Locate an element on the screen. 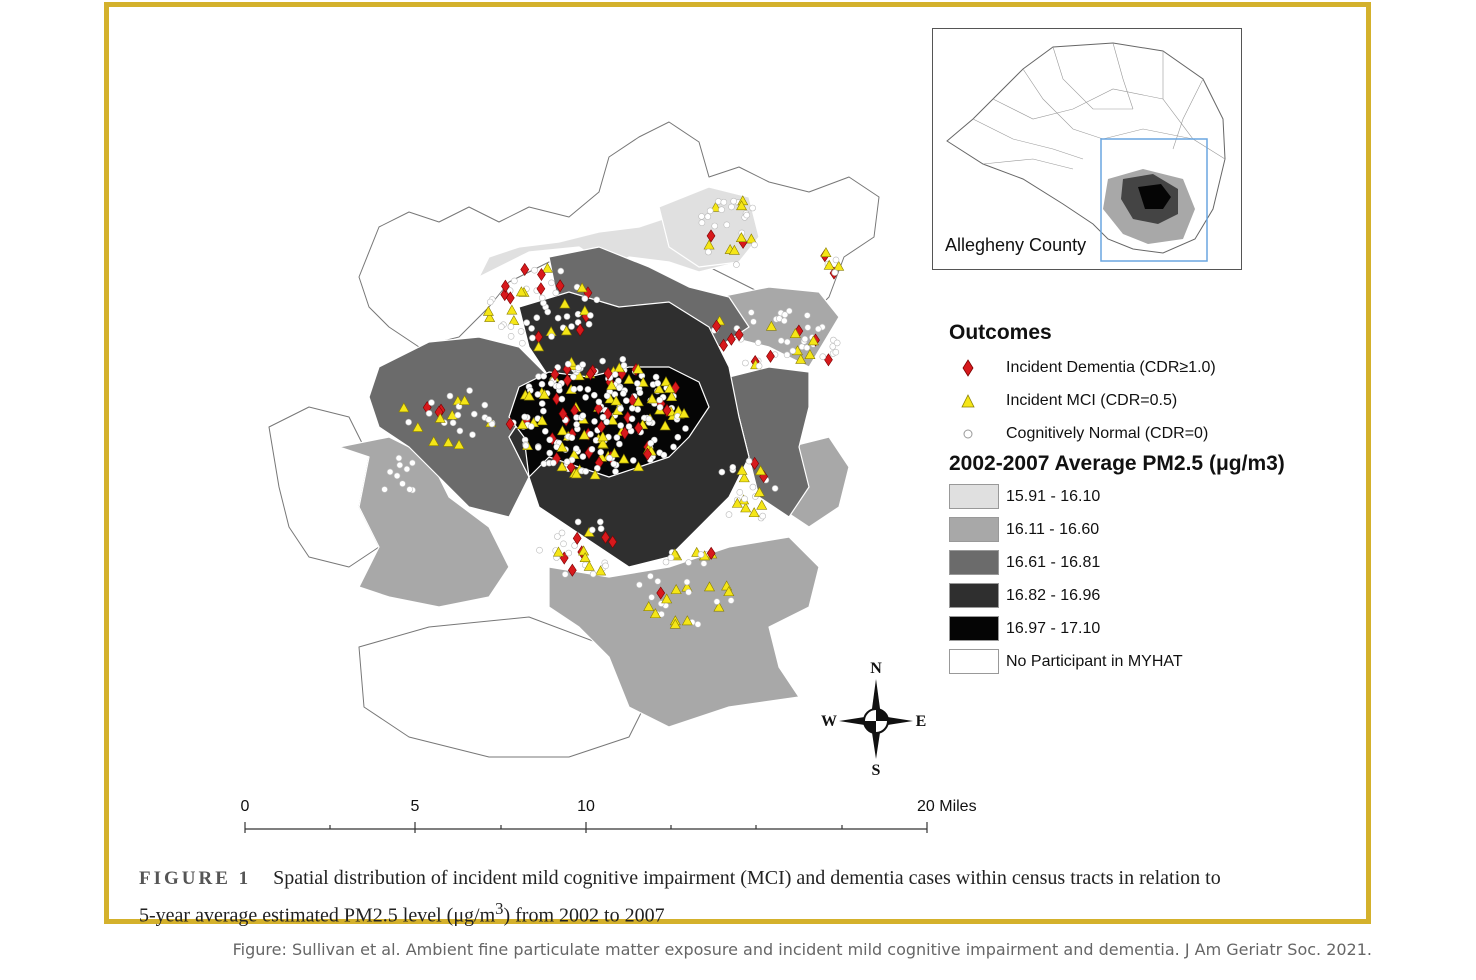 The height and width of the screenshot is (980, 1476). legend-label: Incident MCI (CDR=0.5) is located at coordinates (1092, 400).